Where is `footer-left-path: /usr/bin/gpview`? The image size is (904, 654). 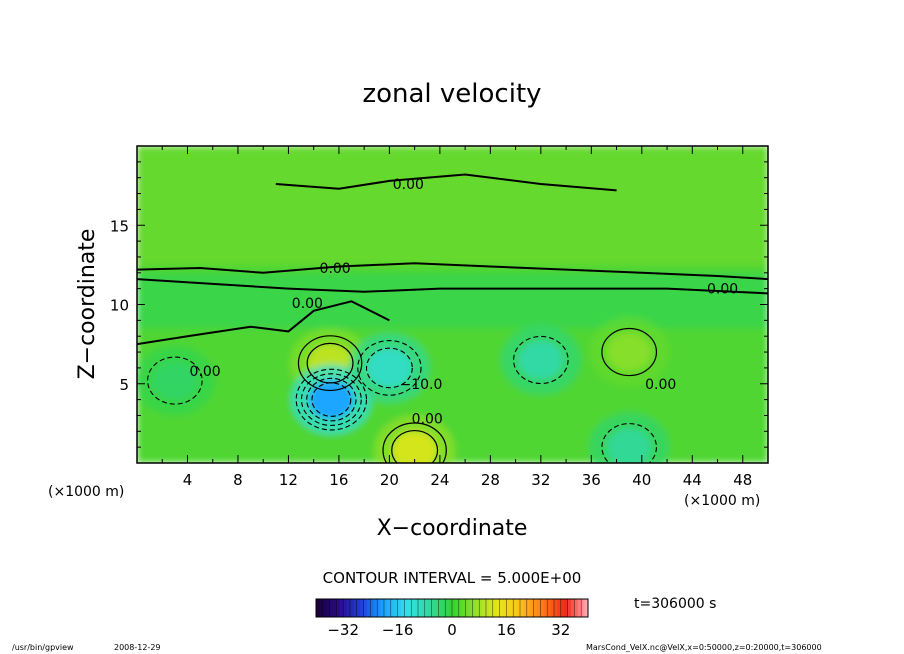
footer-left-path: /usr/bin/gpview is located at coordinates (43, 647).